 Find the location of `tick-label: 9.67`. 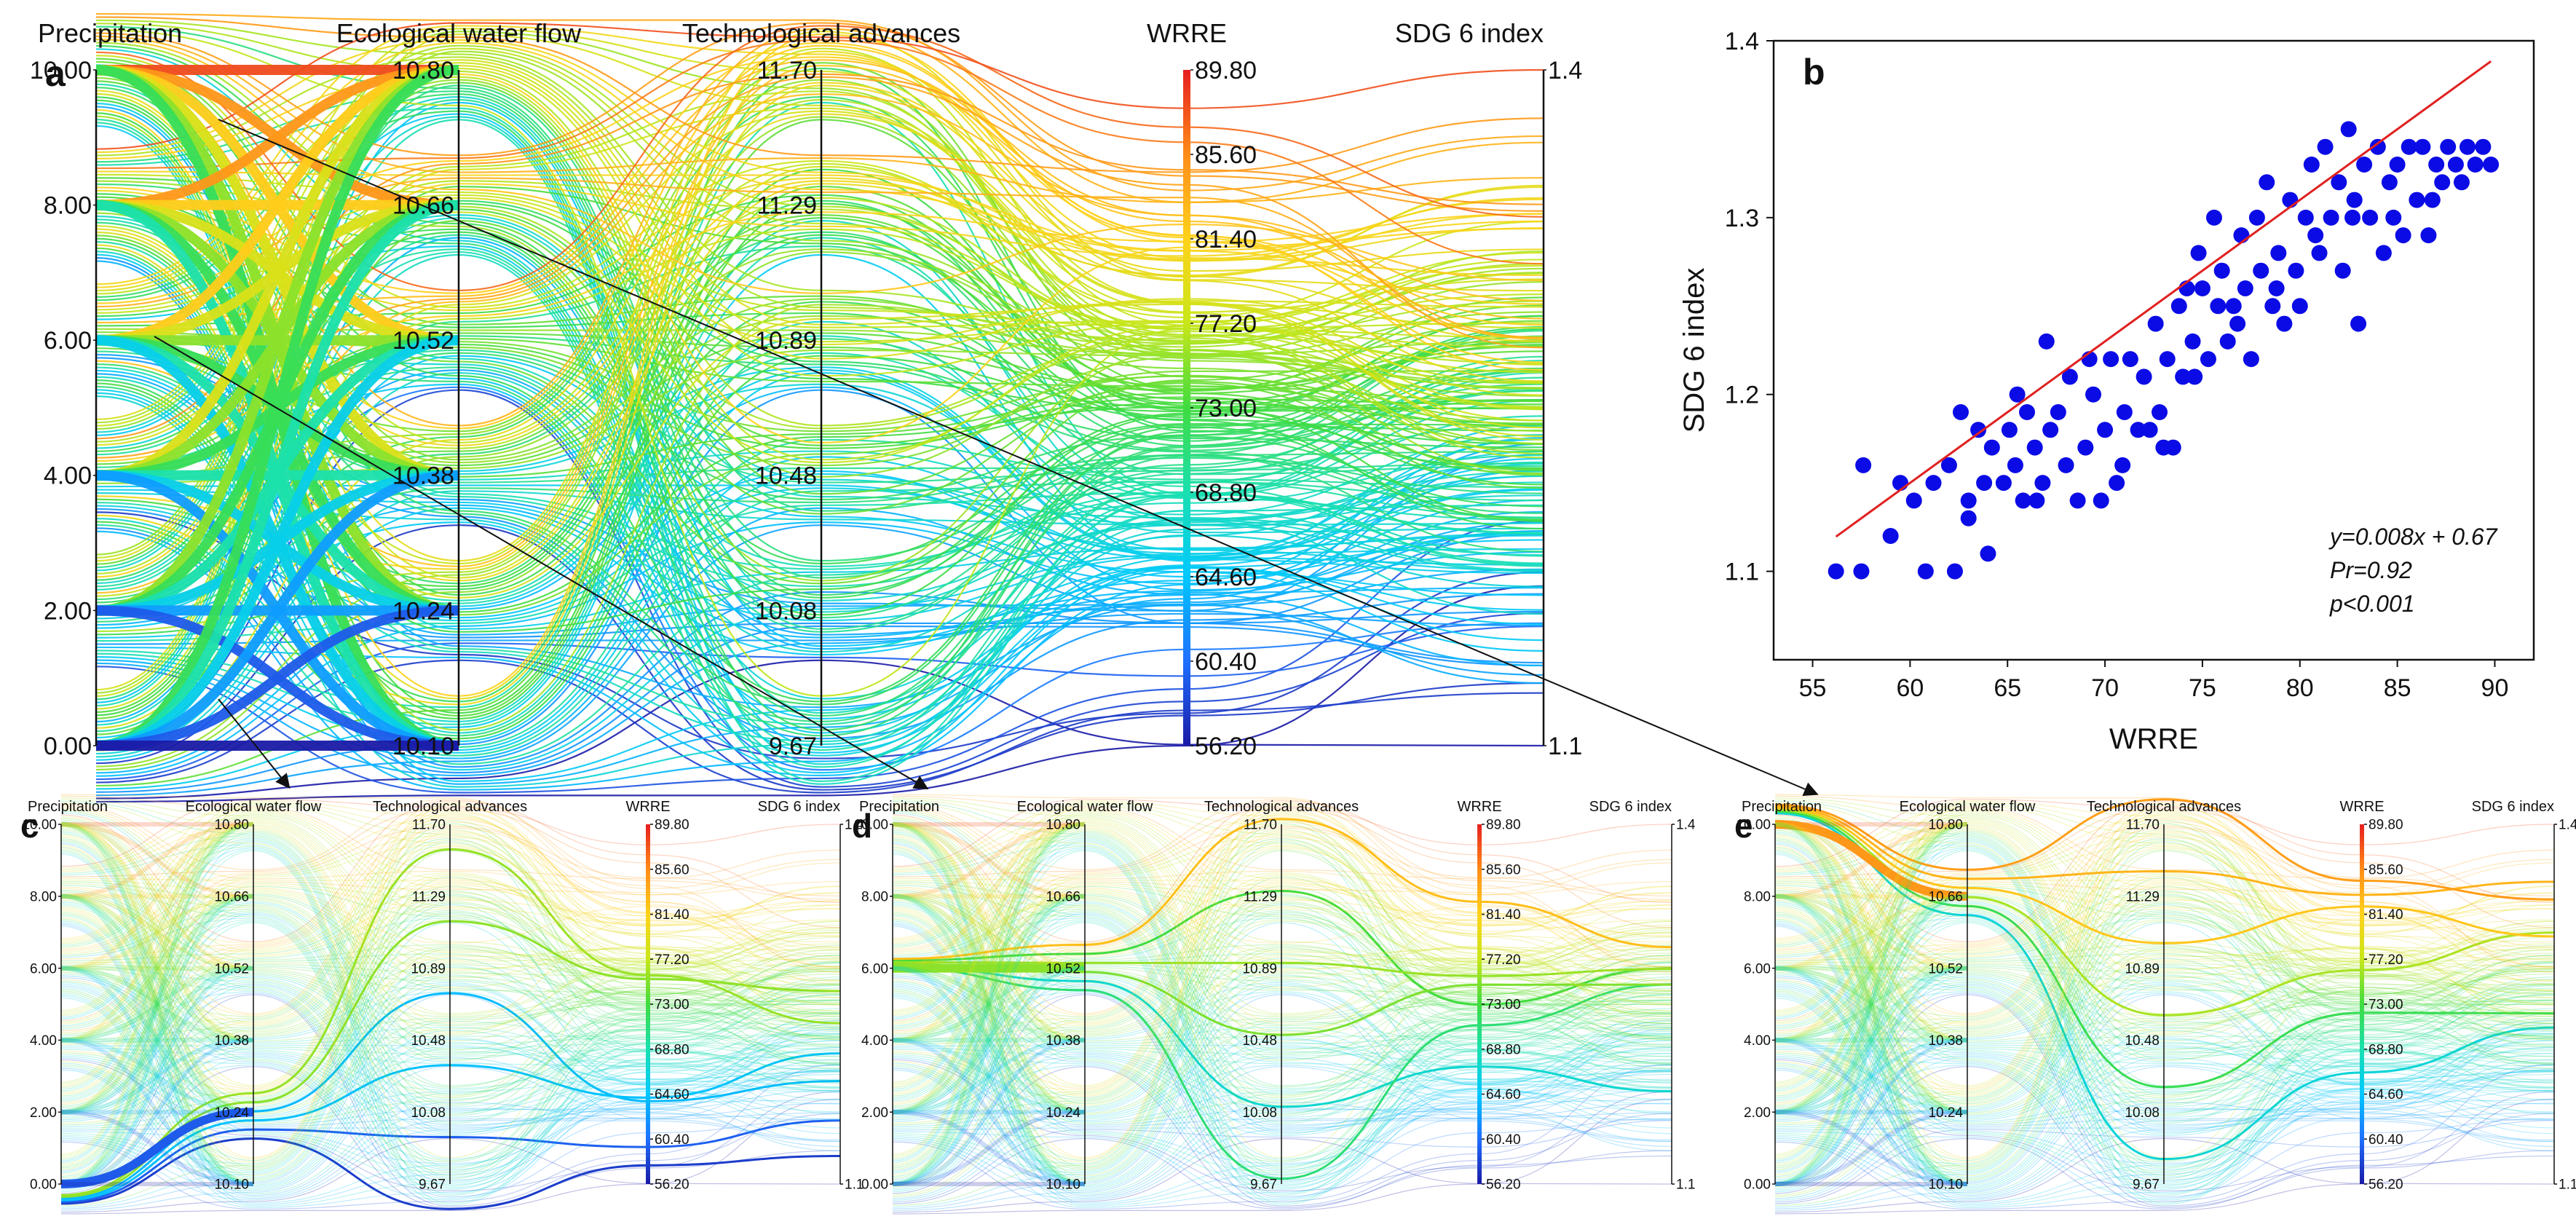

tick-label: 9.67 is located at coordinates (1264, 1185).